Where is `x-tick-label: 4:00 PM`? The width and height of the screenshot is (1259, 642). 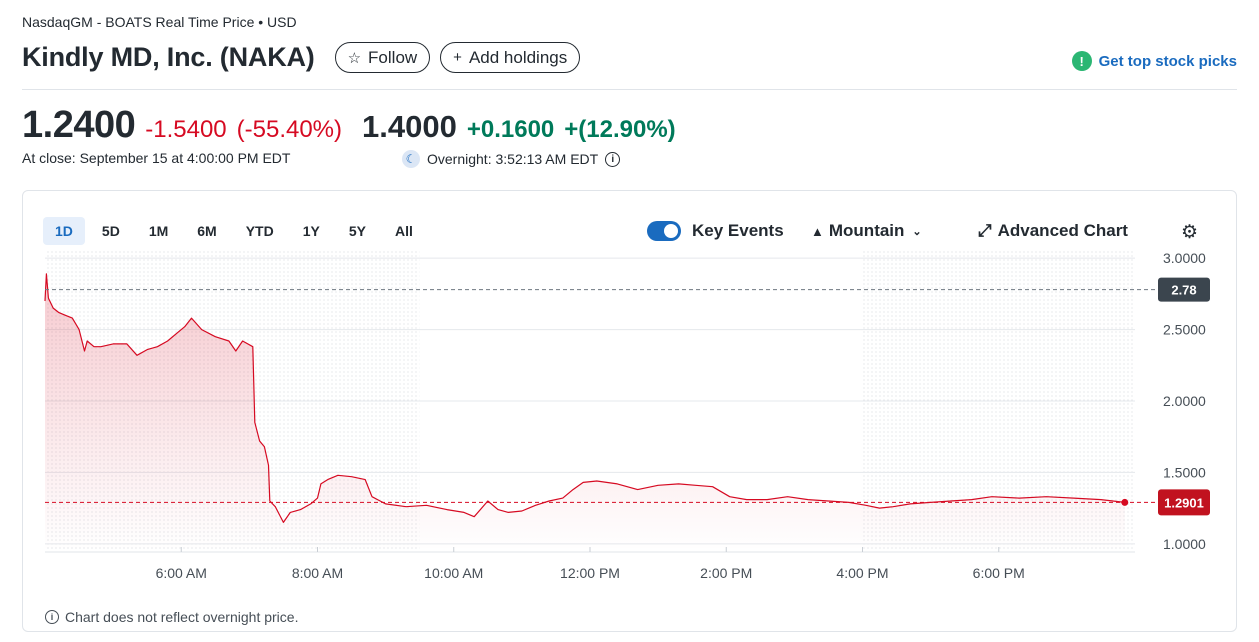
x-tick-label: 4:00 PM is located at coordinates (862, 573).